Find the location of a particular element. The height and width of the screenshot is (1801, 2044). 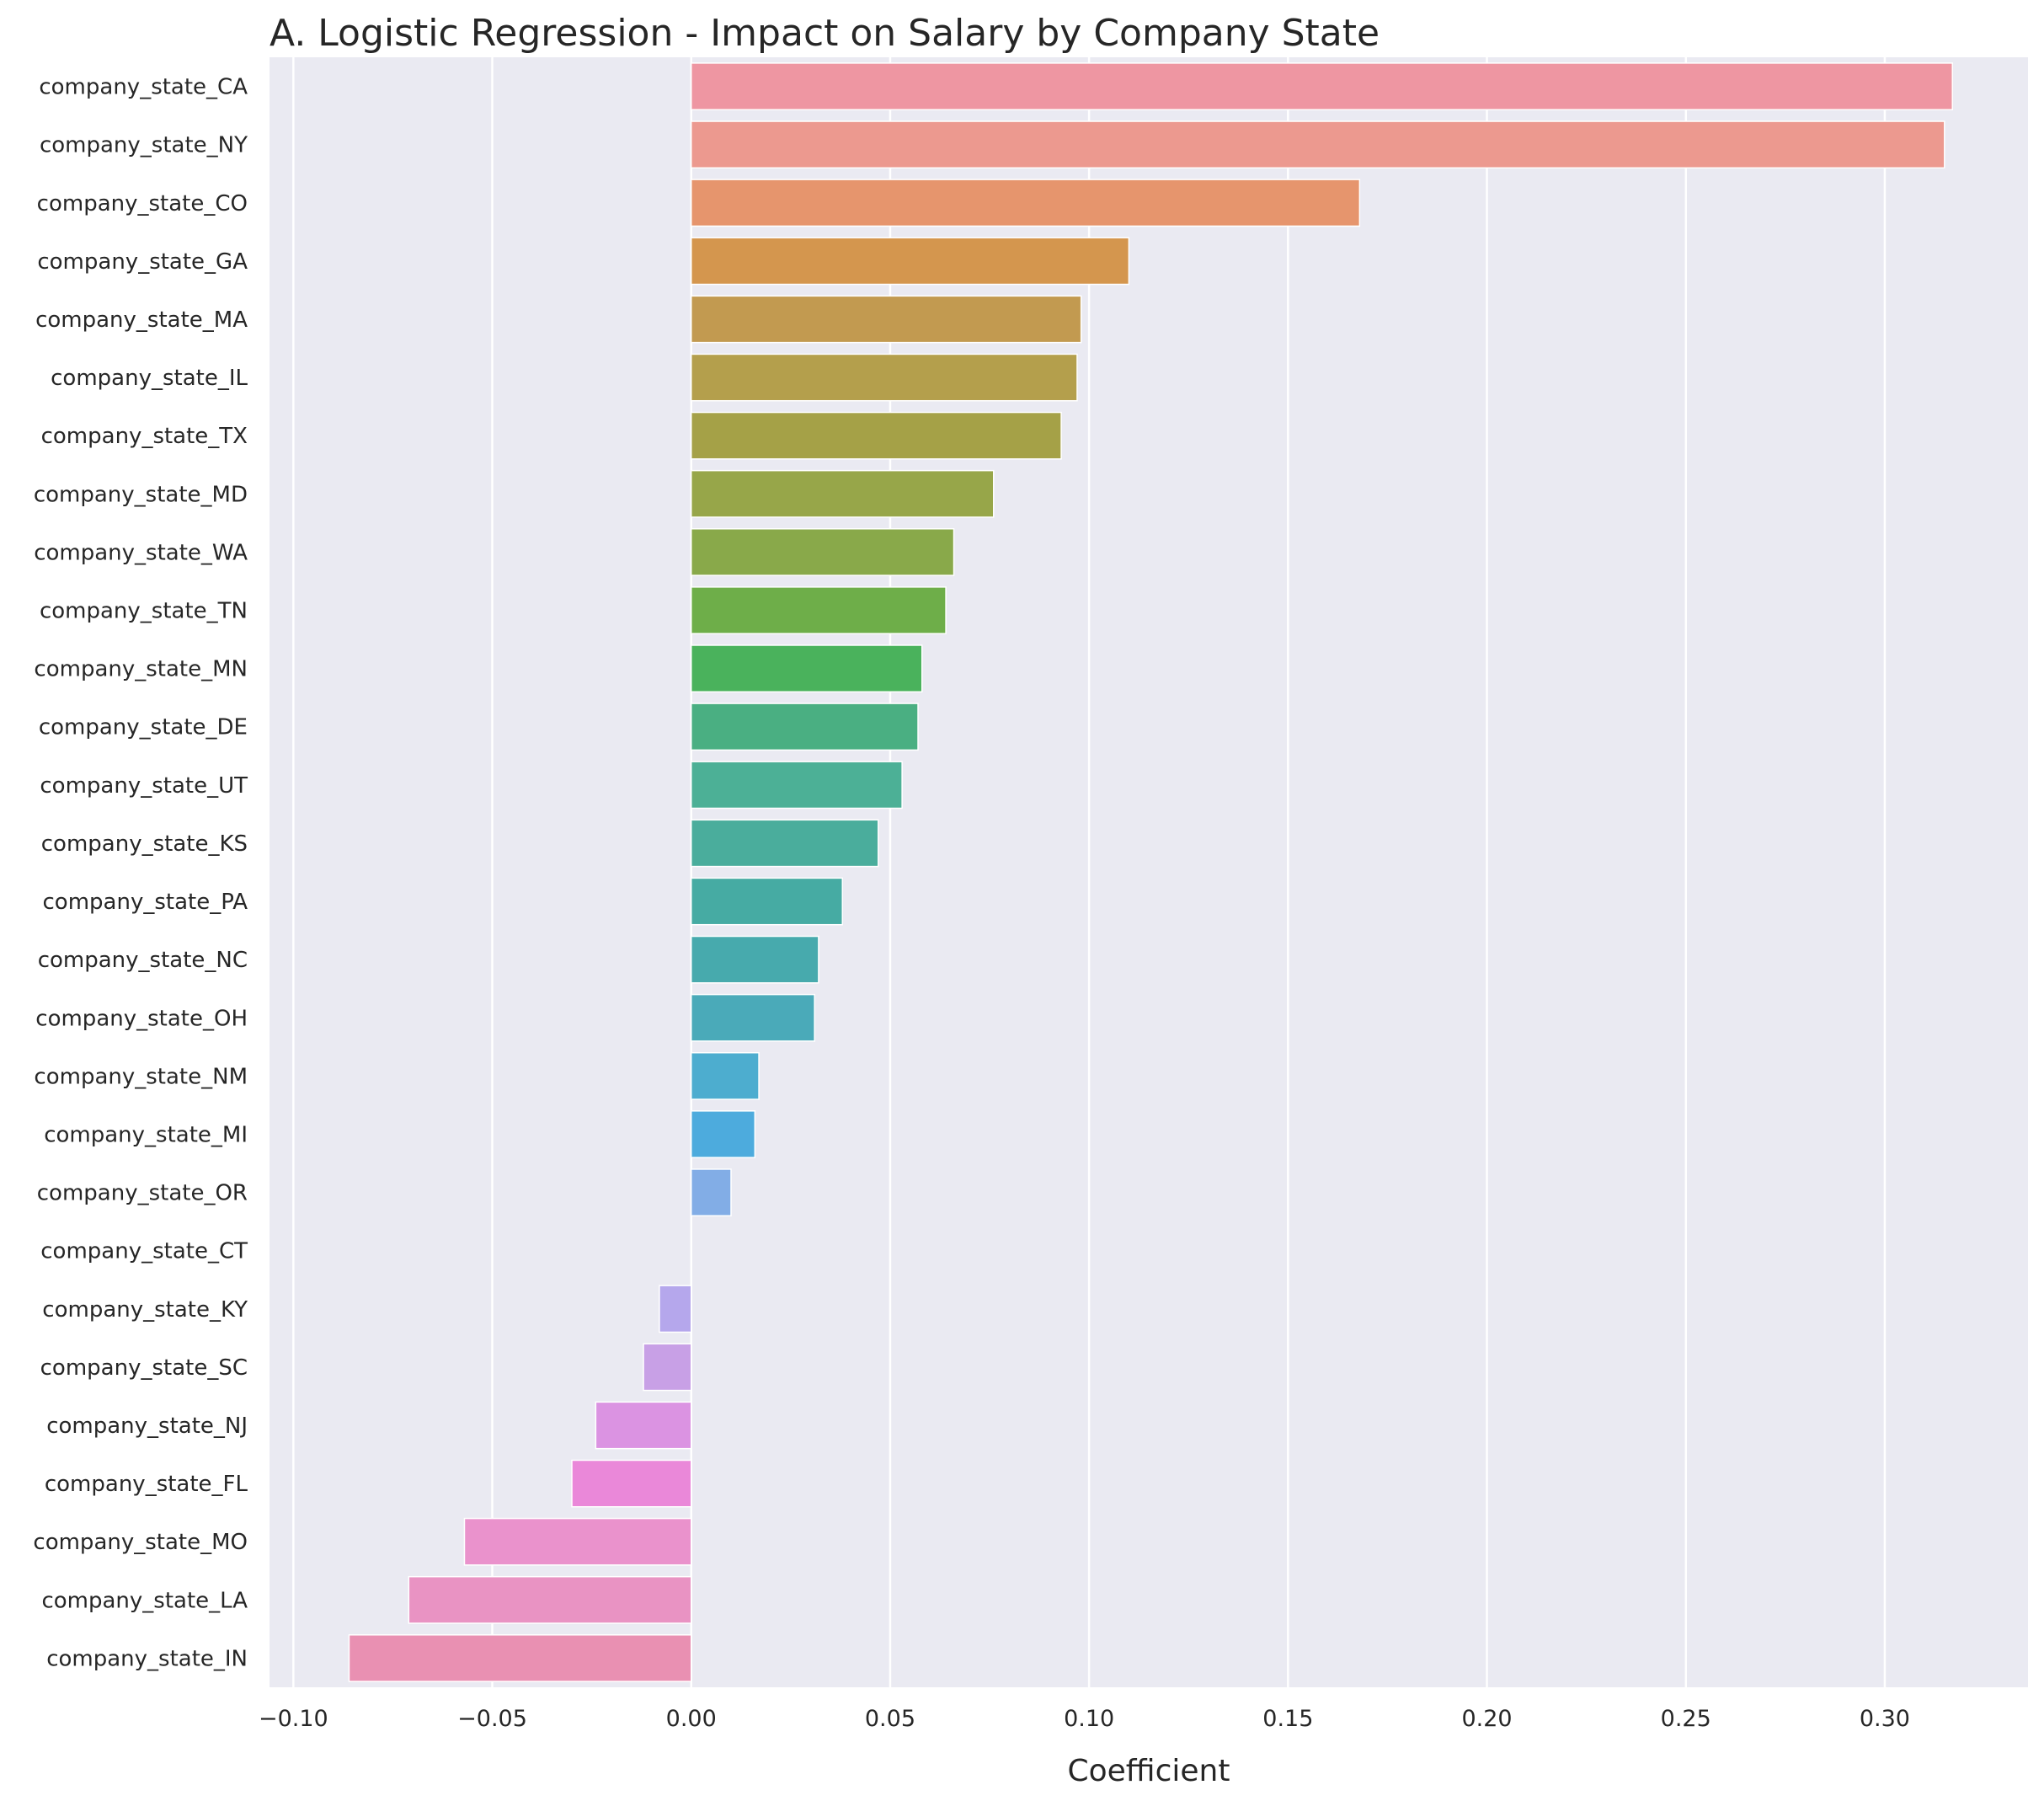

y-tick-label: company_state_FL is located at coordinates (146, 1484).